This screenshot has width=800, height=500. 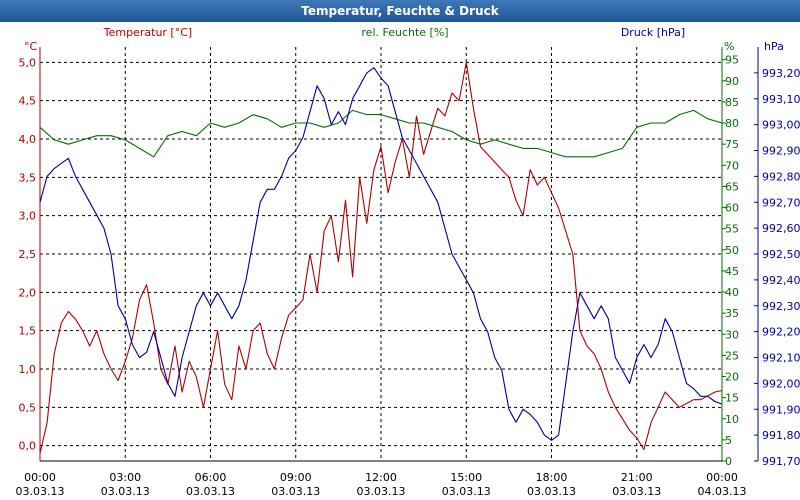 I want to click on x-tick-time: 03:00, so click(x=125, y=477).